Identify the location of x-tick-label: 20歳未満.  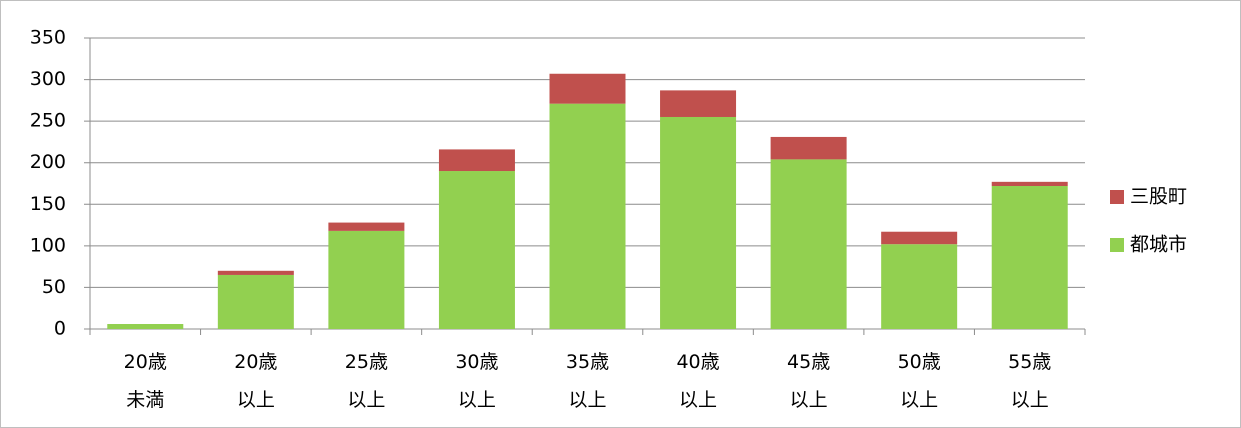
(145, 381).